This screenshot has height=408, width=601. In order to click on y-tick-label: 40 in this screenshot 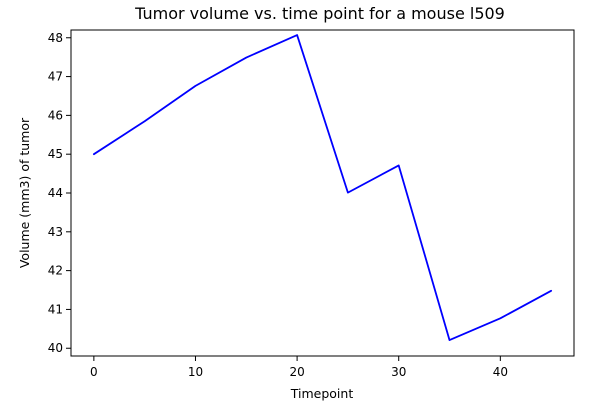, I will do `click(55, 348)`.